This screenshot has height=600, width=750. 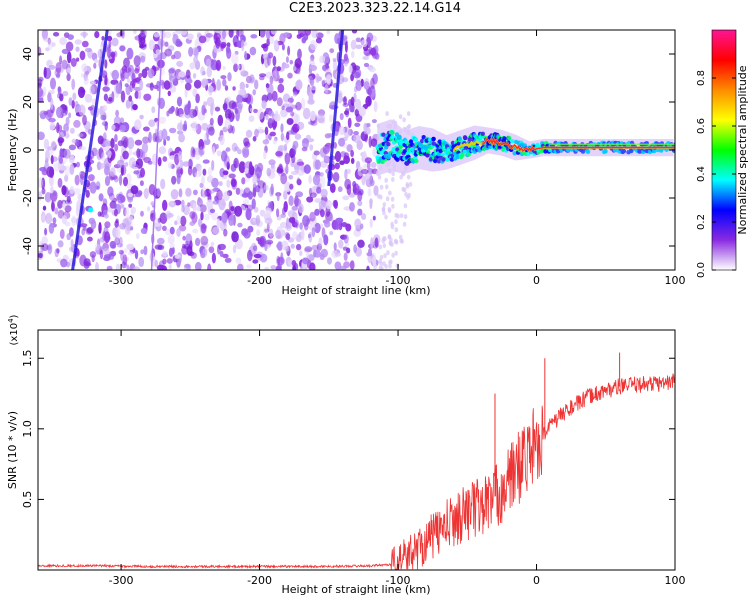 I want to click on spectrogram-y-tick-label: -40, so click(x=27, y=246).